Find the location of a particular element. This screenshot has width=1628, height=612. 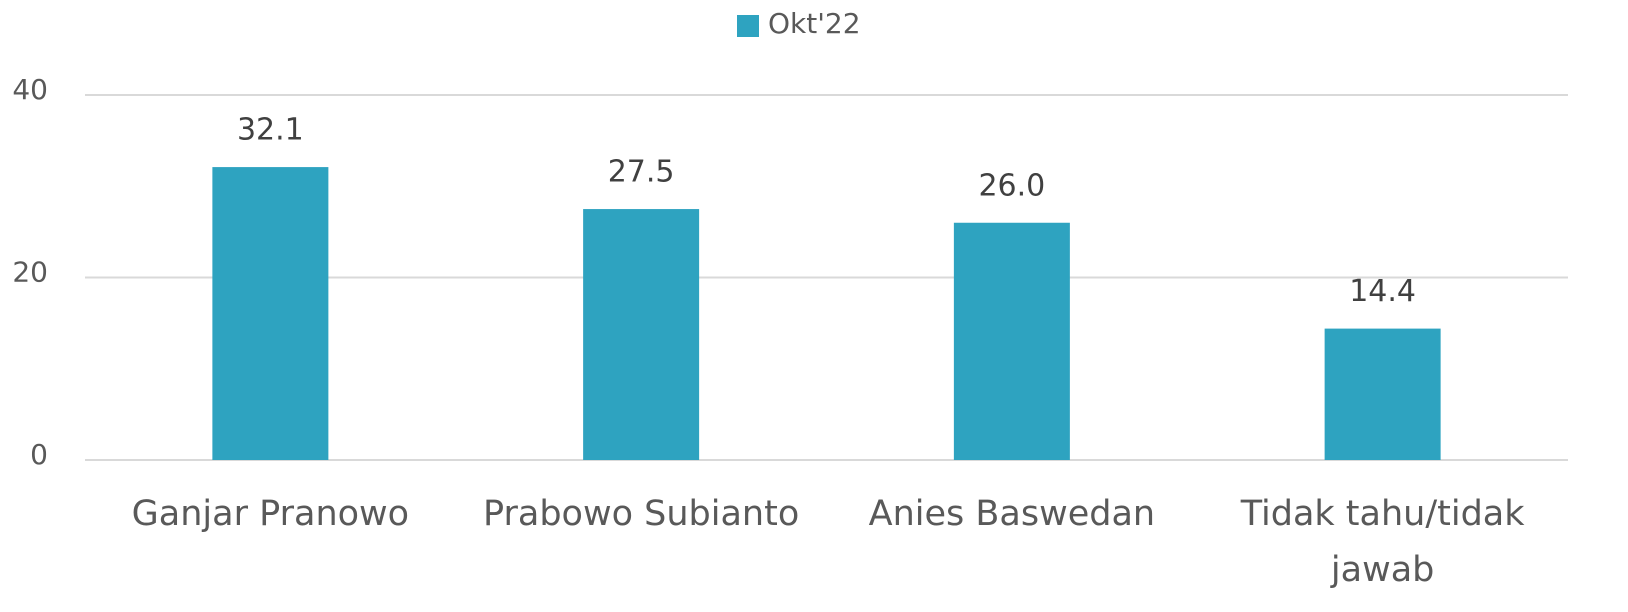

y-tick-label: 20 is located at coordinates (30, 272).